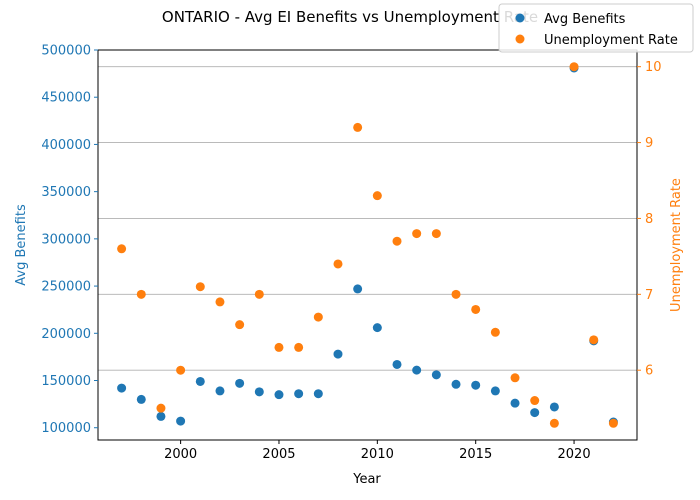  I want to click on y-left-tick-label: 200000, so click(66, 334).